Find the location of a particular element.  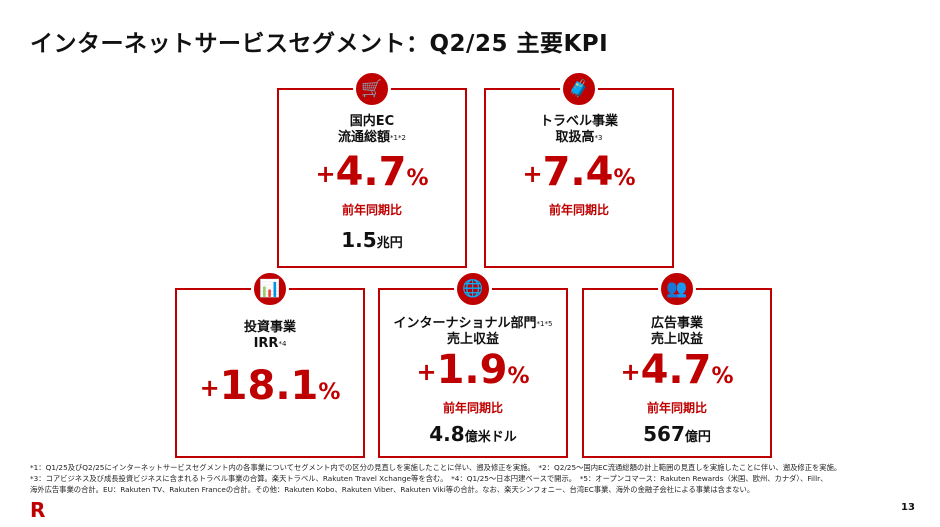

kpi-amount: 1.5兆円 is located at coordinates (372, 240).